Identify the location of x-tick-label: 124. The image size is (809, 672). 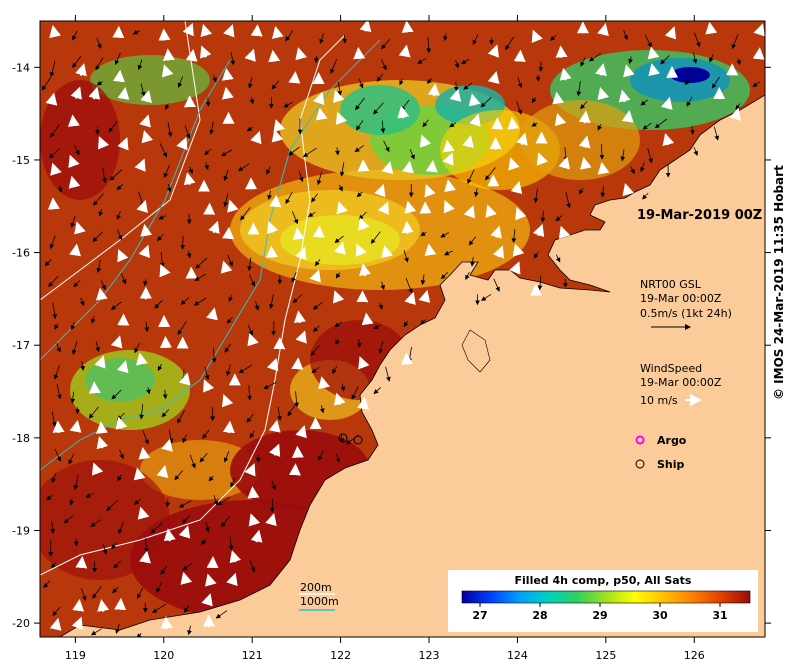
(517, 655).